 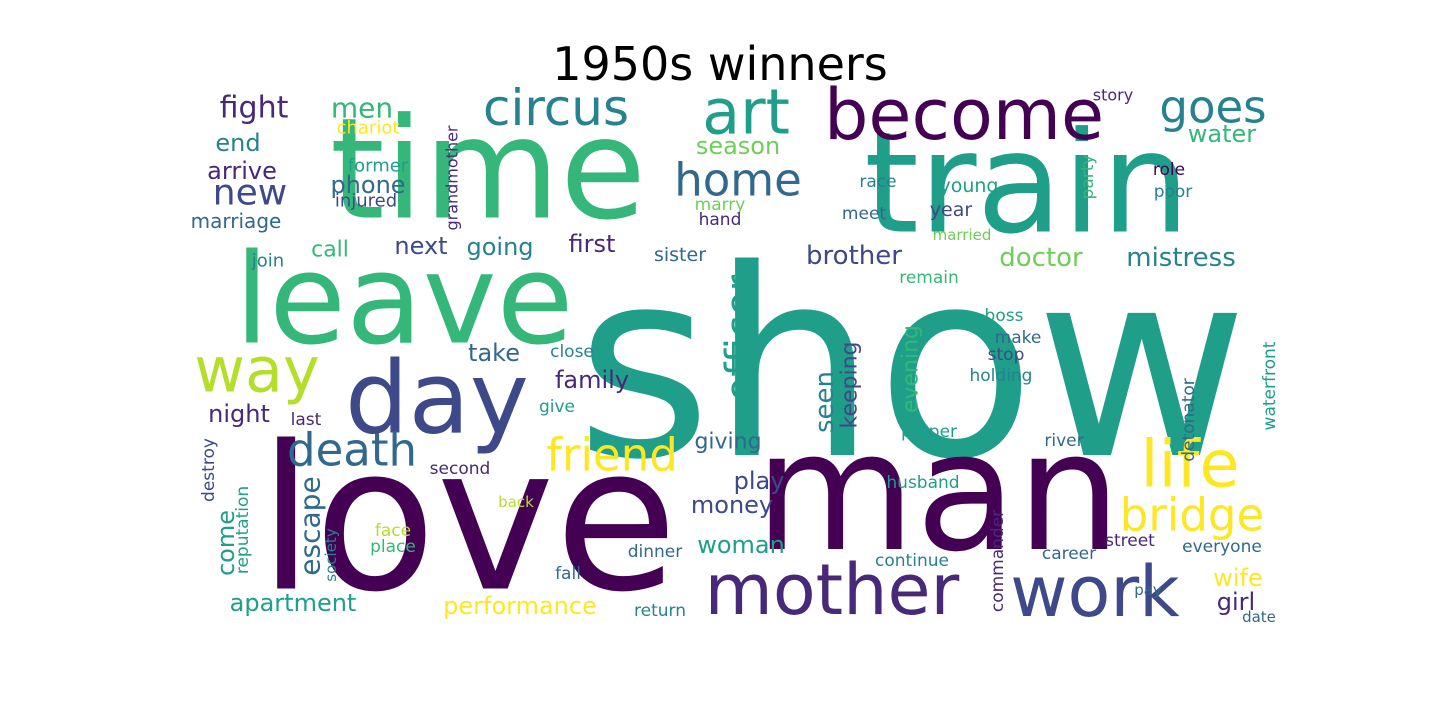 I want to click on cloud-word-day: day, so click(x=437, y=398).